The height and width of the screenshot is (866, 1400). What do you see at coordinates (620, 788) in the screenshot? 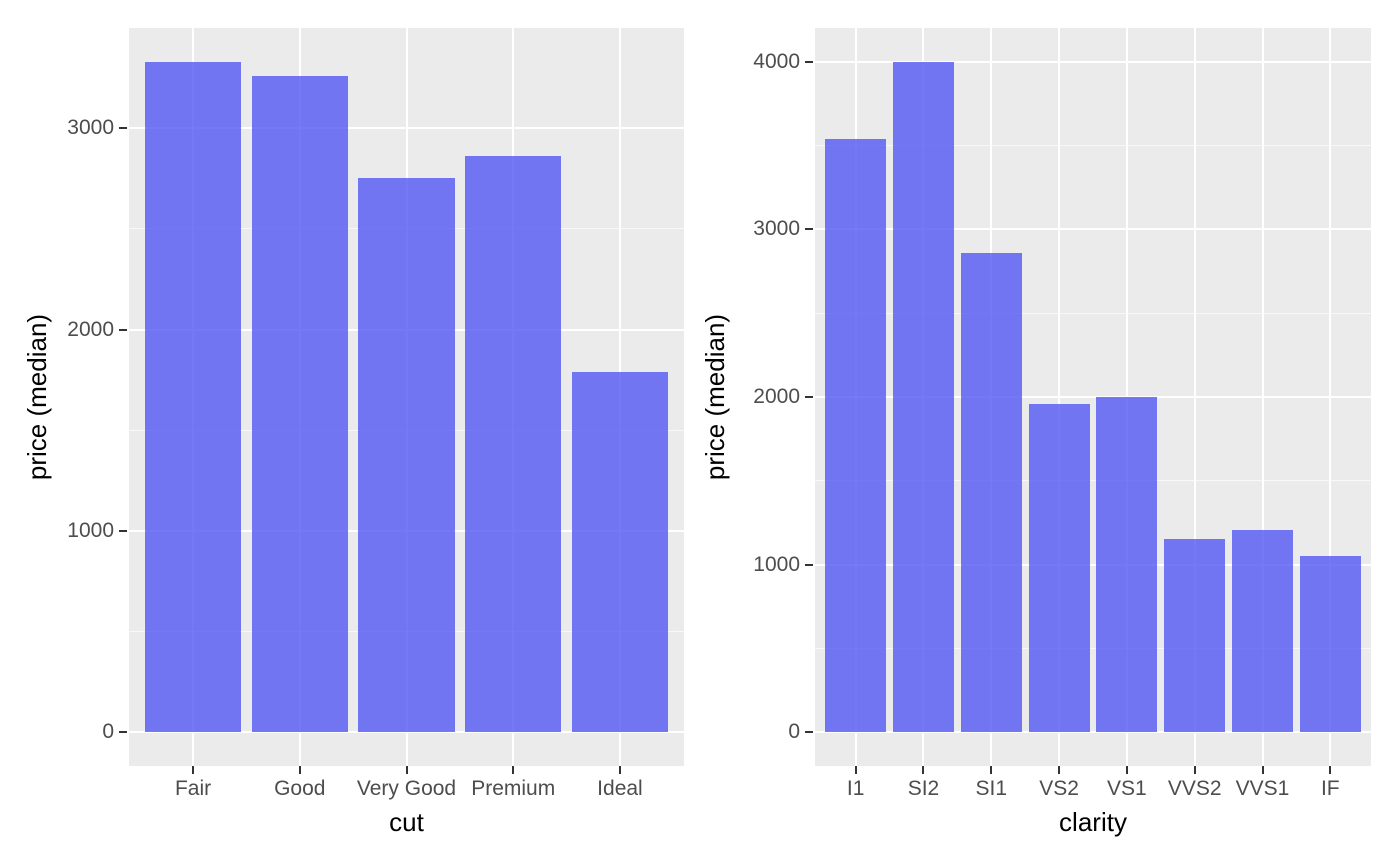
I see `x-tick-label-ideal: Ideal` at bounding box center [620, 788].